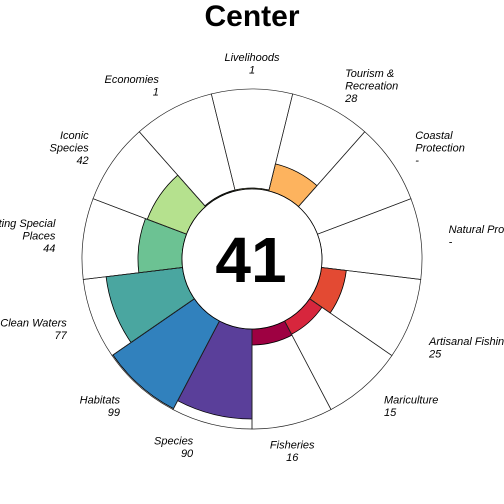 The width and height of the screenshot is (504, 504). Describe the element at coordinates (100, 406) in the screenshot. I see `label-habitats: Habitats 99` at that location.